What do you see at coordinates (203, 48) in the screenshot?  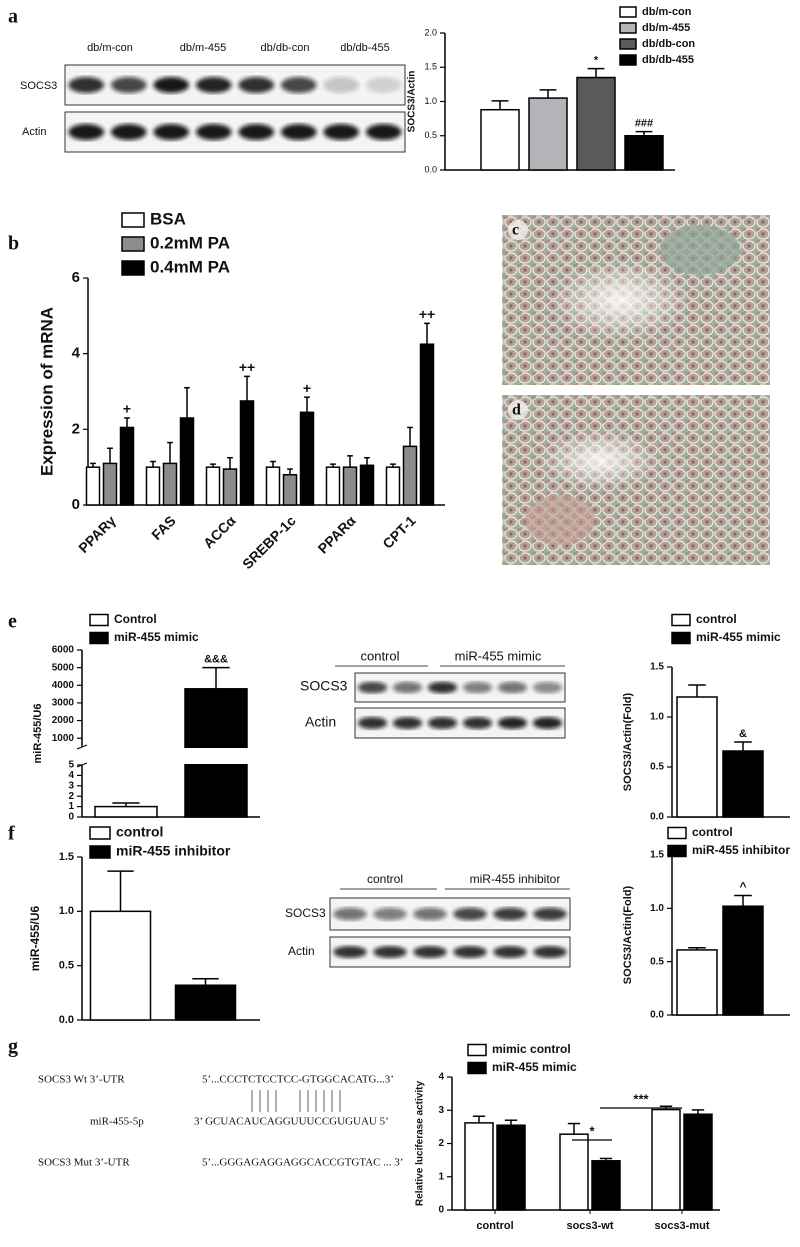 I see `lane-label: db/m-455` at bounding box center [203, 48].